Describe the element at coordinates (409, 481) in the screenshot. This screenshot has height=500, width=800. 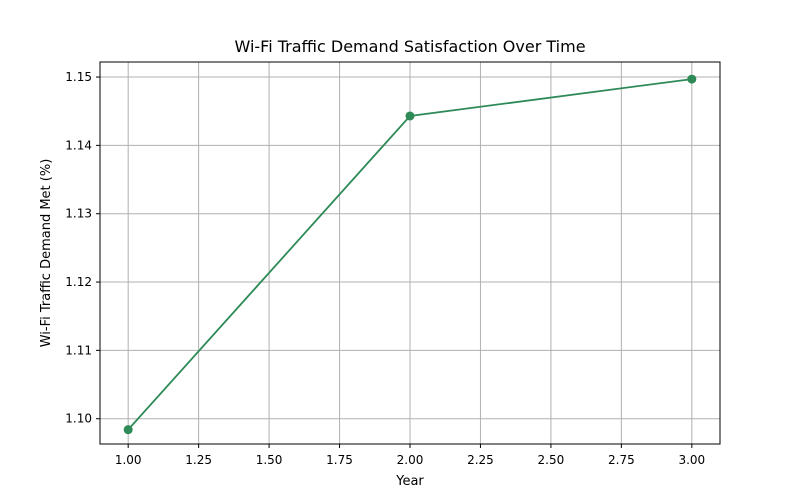
I see `x-axis-title: Year` at that location.